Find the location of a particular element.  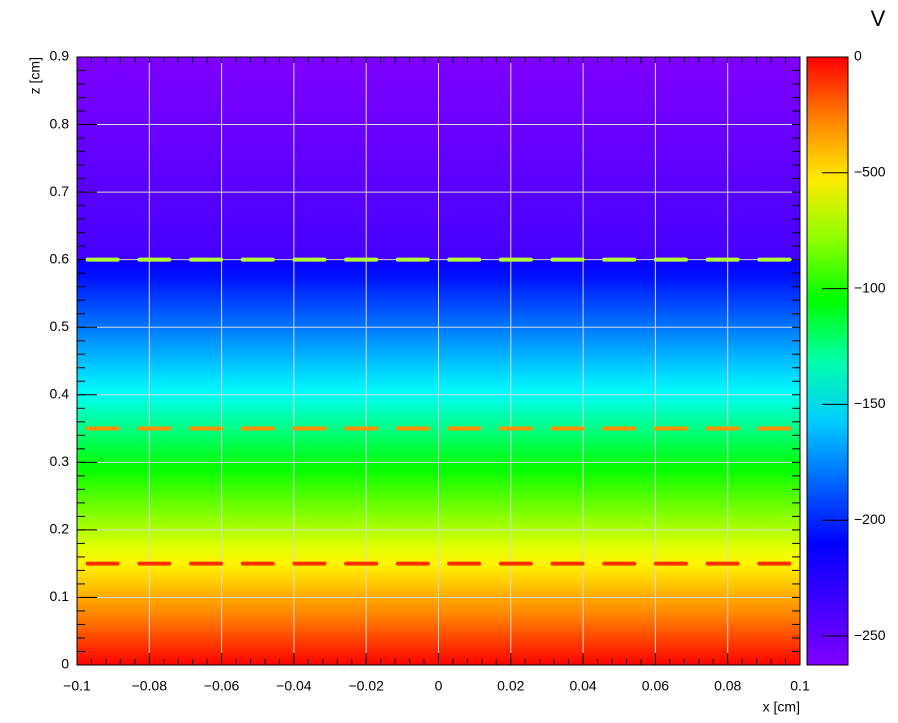

colorbar-title: V is located at coordinates (878, 18).